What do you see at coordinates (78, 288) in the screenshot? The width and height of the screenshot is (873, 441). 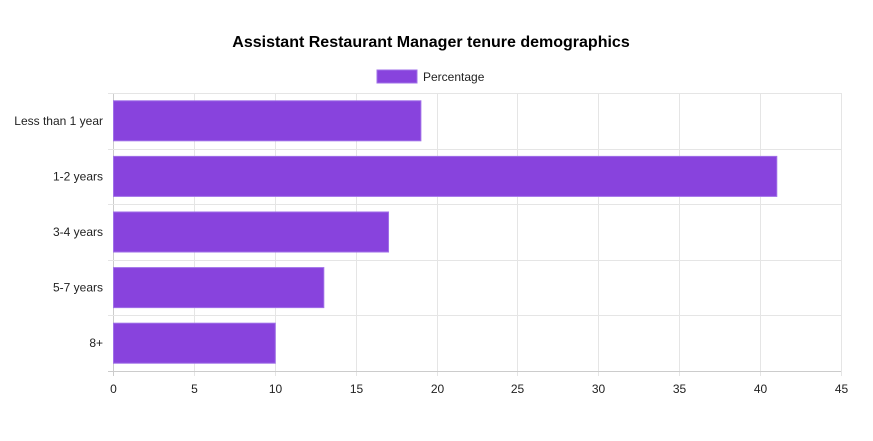 I see `y-tick-label: 5-7 years` at bounding box center [78, 288].